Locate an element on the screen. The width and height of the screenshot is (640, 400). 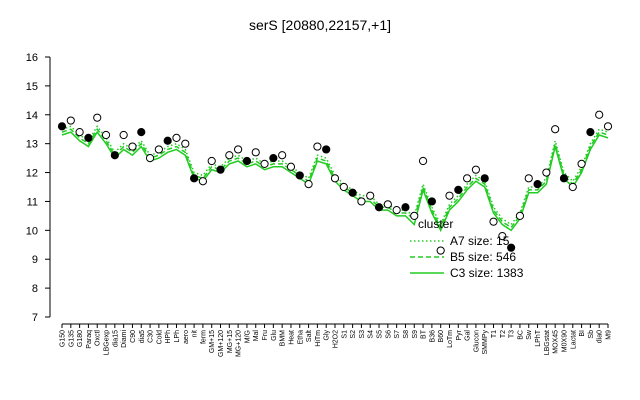
y-tick-label: 8 is located at coordinates (35, 289).